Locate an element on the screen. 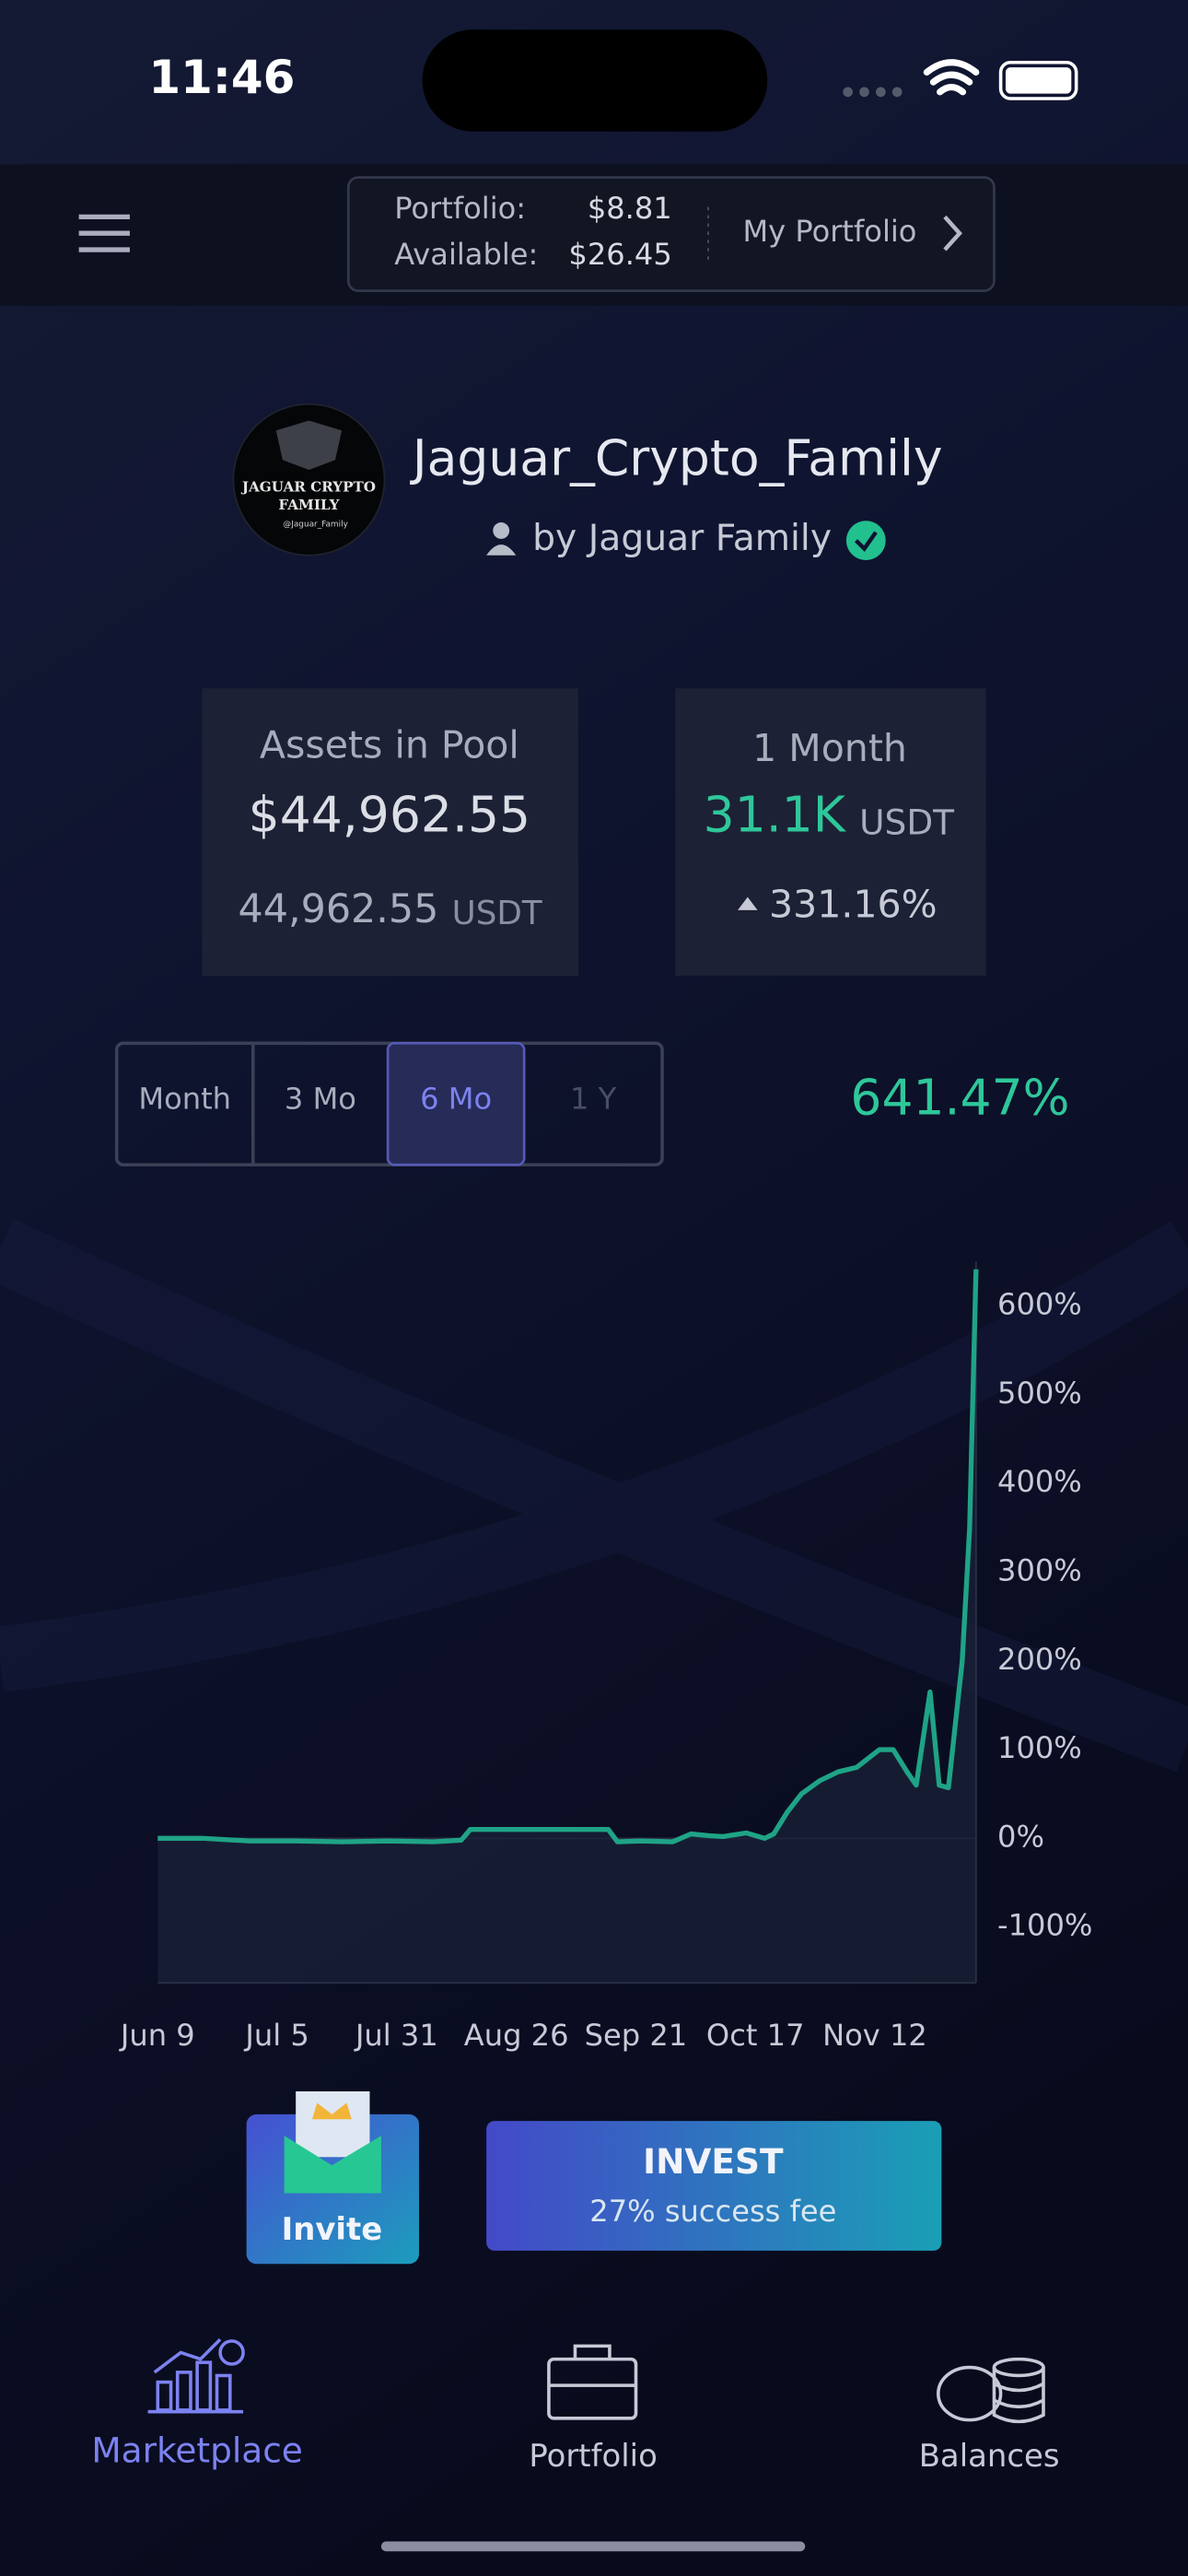 The height and width of the screenshot is (2576, 1188). y-tick-label: 0% is located at coordinates (1020, 1836).